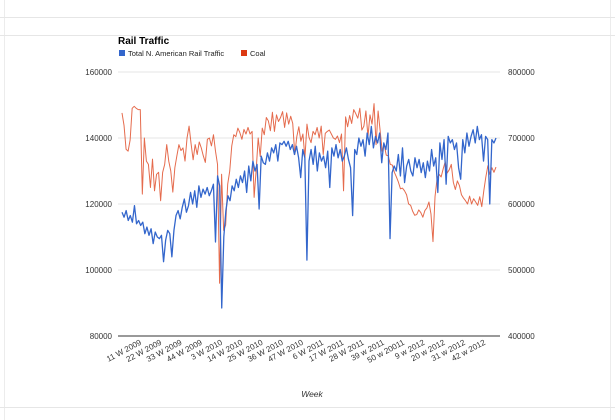 The width and height of the screenshot is (615, 420). I want to click on legend-swatch-coal, so click(244, 53).